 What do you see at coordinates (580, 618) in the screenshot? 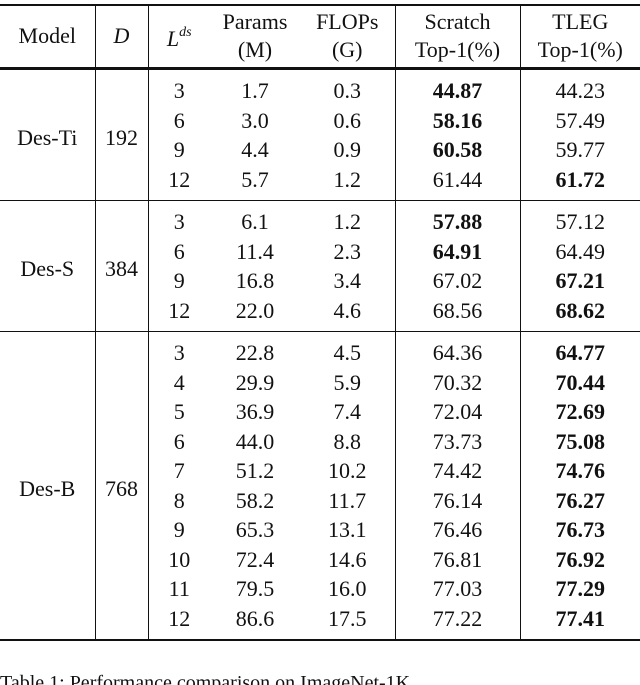
I see `best-value: 77.41` at bounding box center [580, 618].